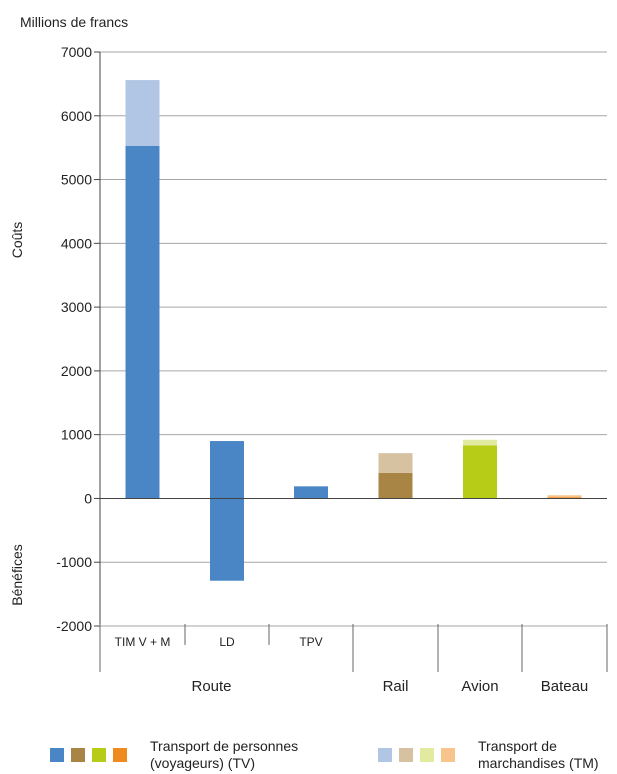 Image resolution: width=617 pixels, height=774 pixels. Describe the element at coordinates (78, 755) in the screenshot. I see `legend-swatch-tv-rail` at that location.